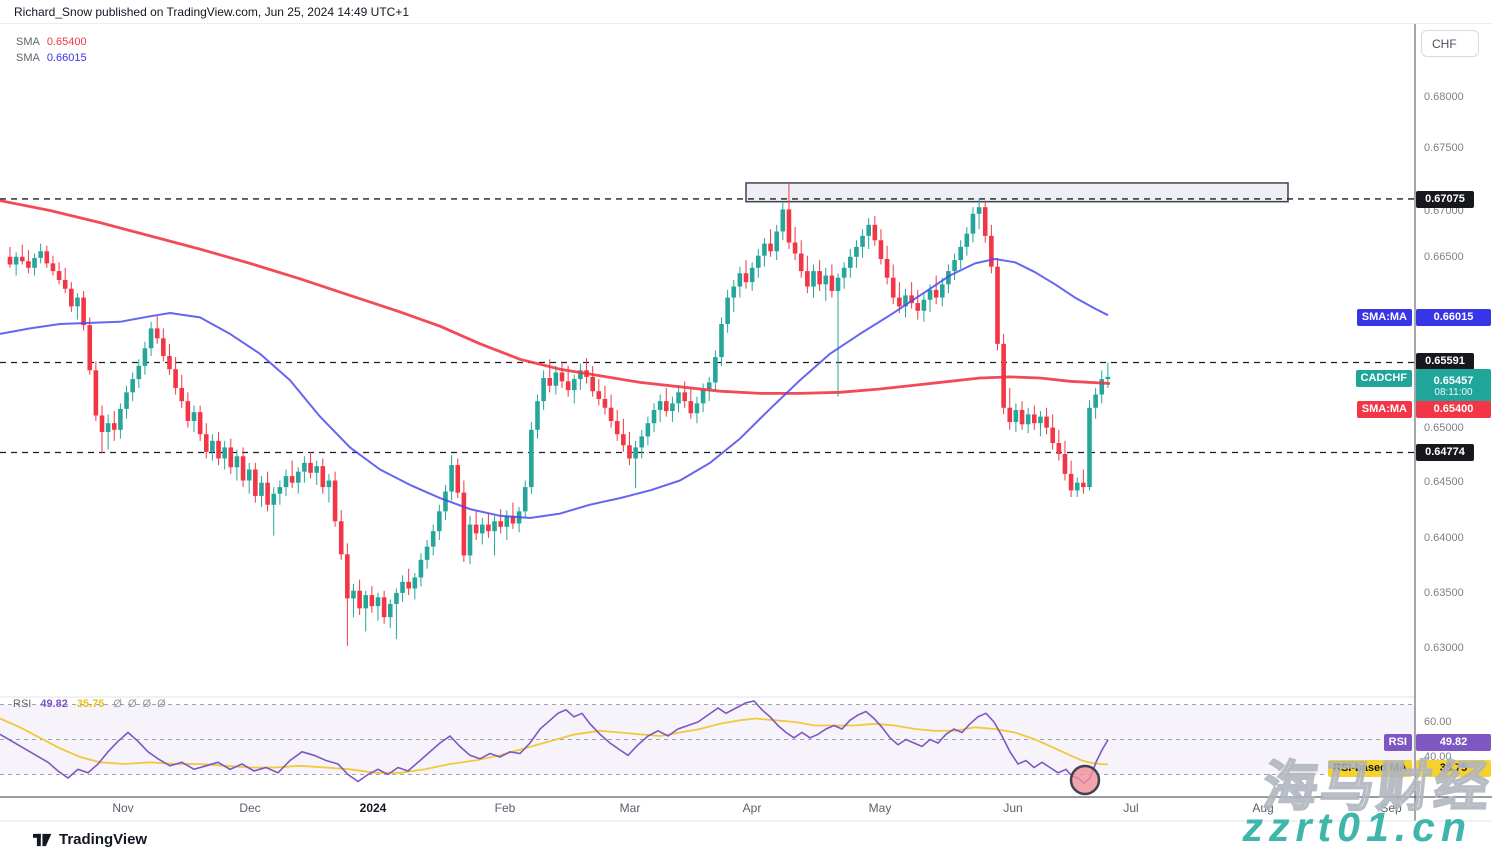  I want to click on rsi-ma-line, so click(554, 745).